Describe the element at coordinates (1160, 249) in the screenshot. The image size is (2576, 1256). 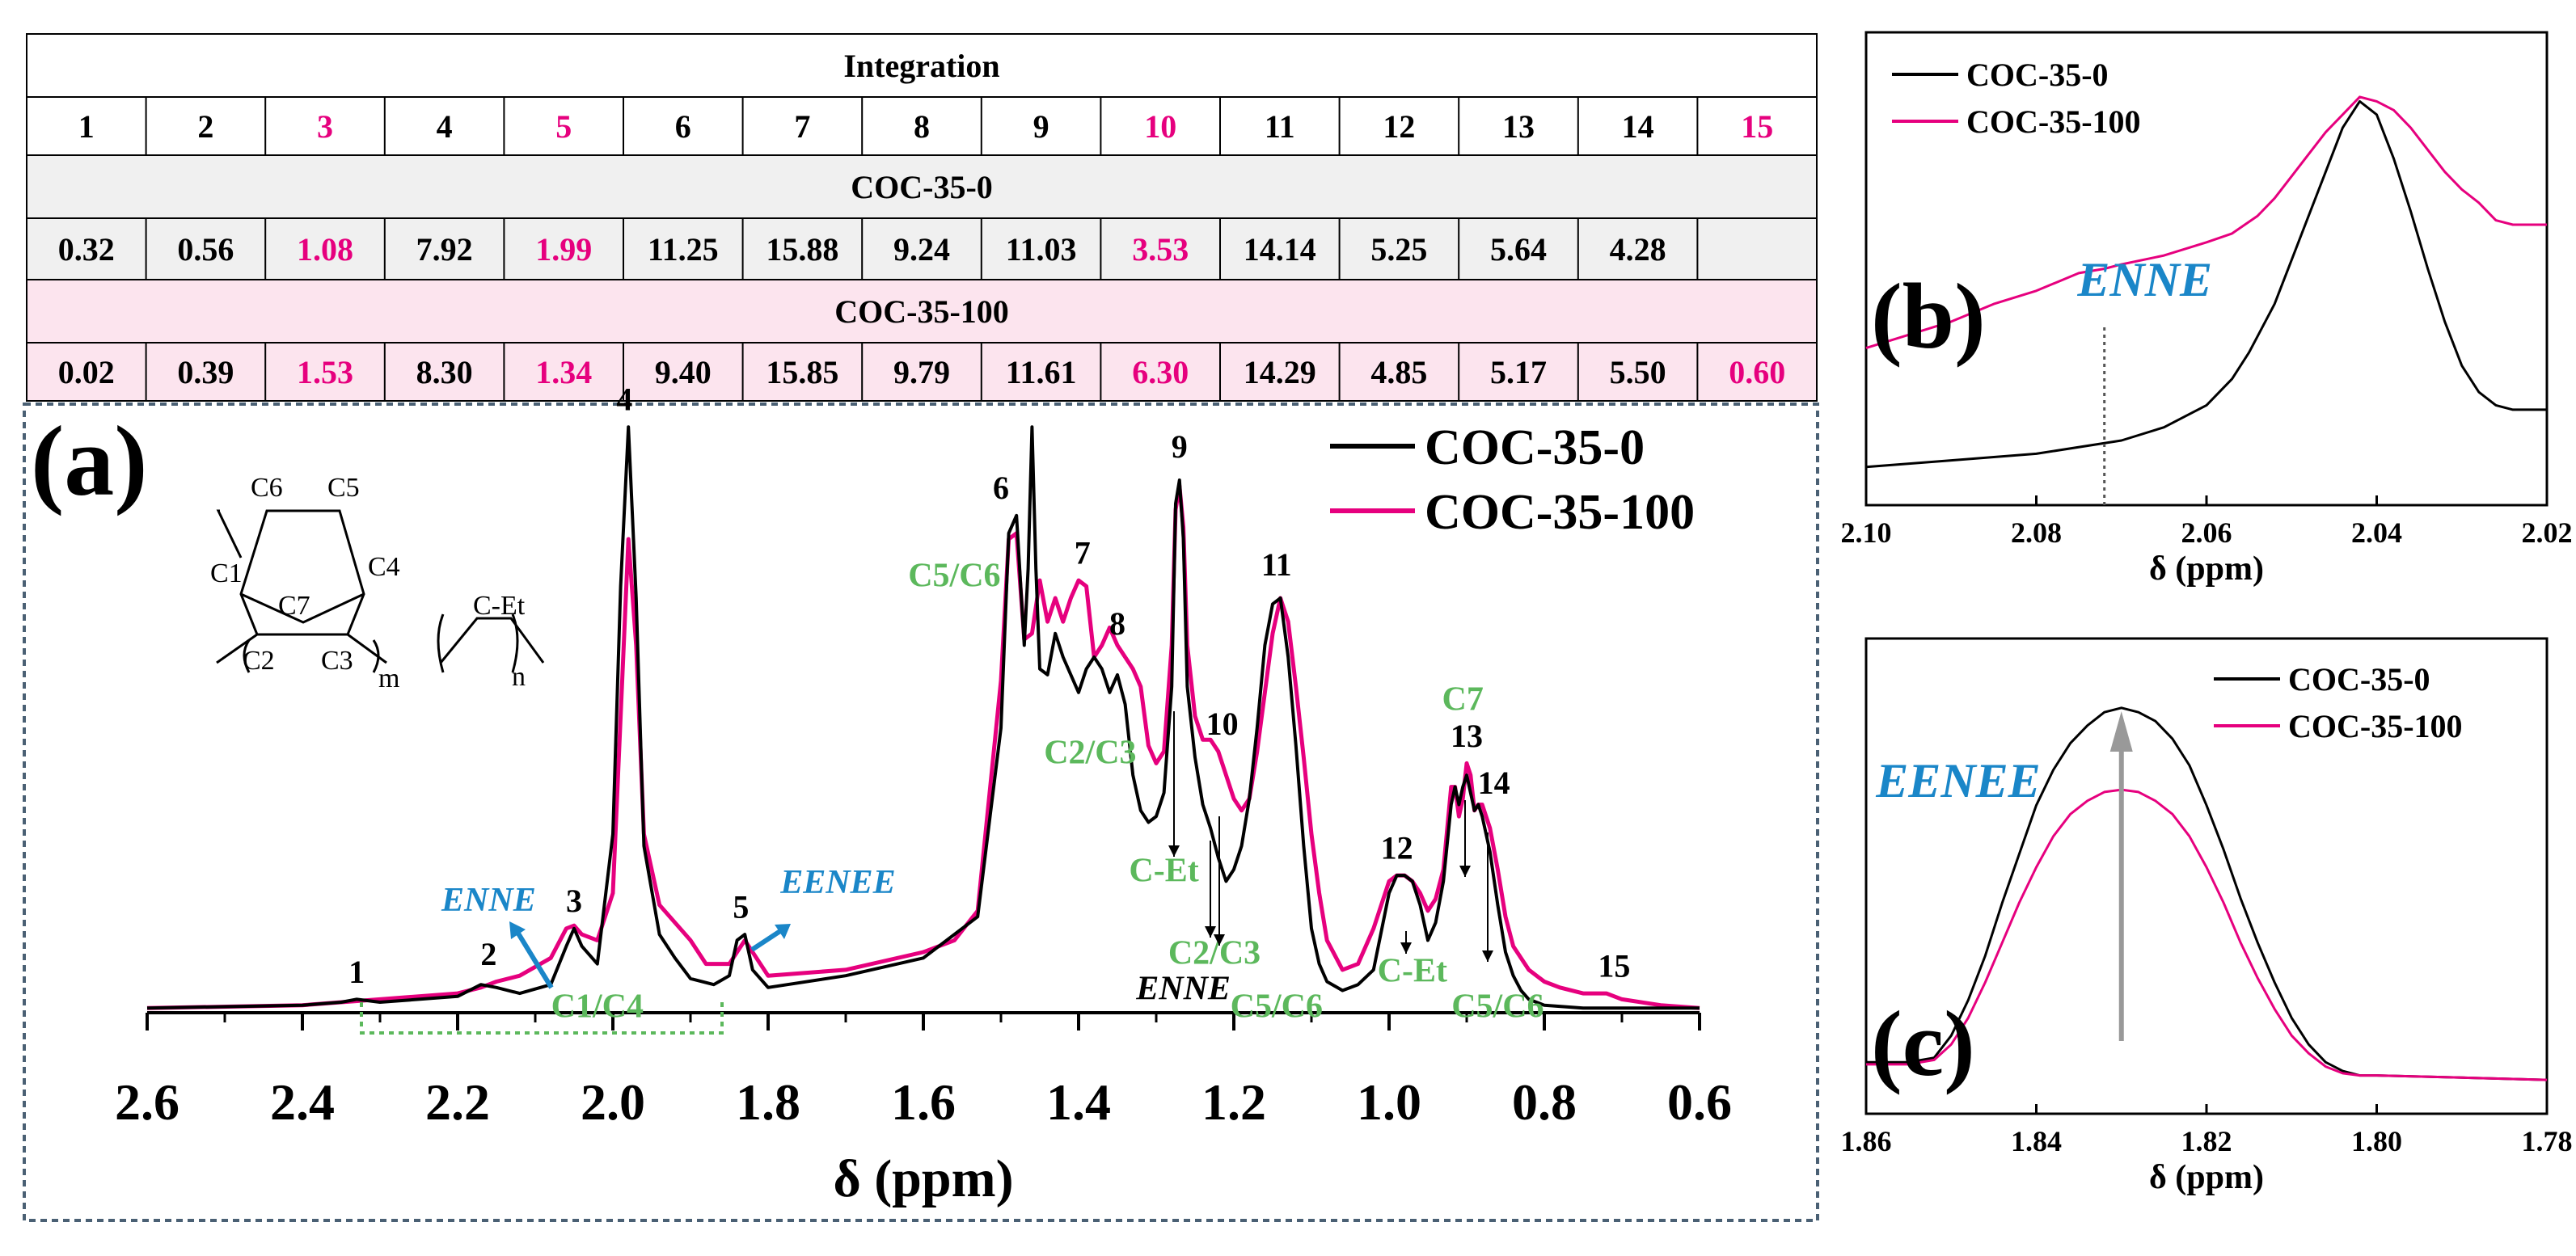
I see `table-cell-sample0: 3.53` at that location.